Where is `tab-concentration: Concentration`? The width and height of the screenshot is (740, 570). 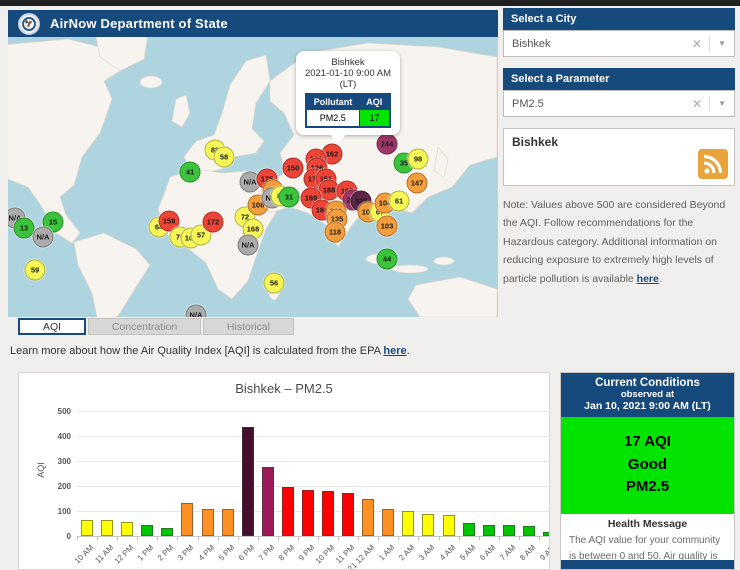
tab-concentration: Concentration is located at coordinates (144, 326).